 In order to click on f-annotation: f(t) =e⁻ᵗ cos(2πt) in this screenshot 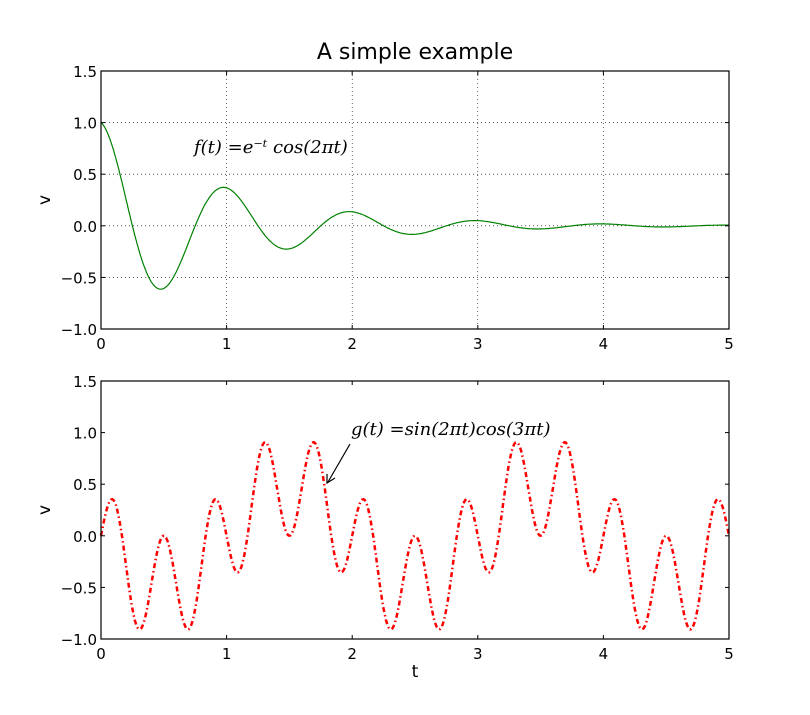, I will do `click(270, 147)`.